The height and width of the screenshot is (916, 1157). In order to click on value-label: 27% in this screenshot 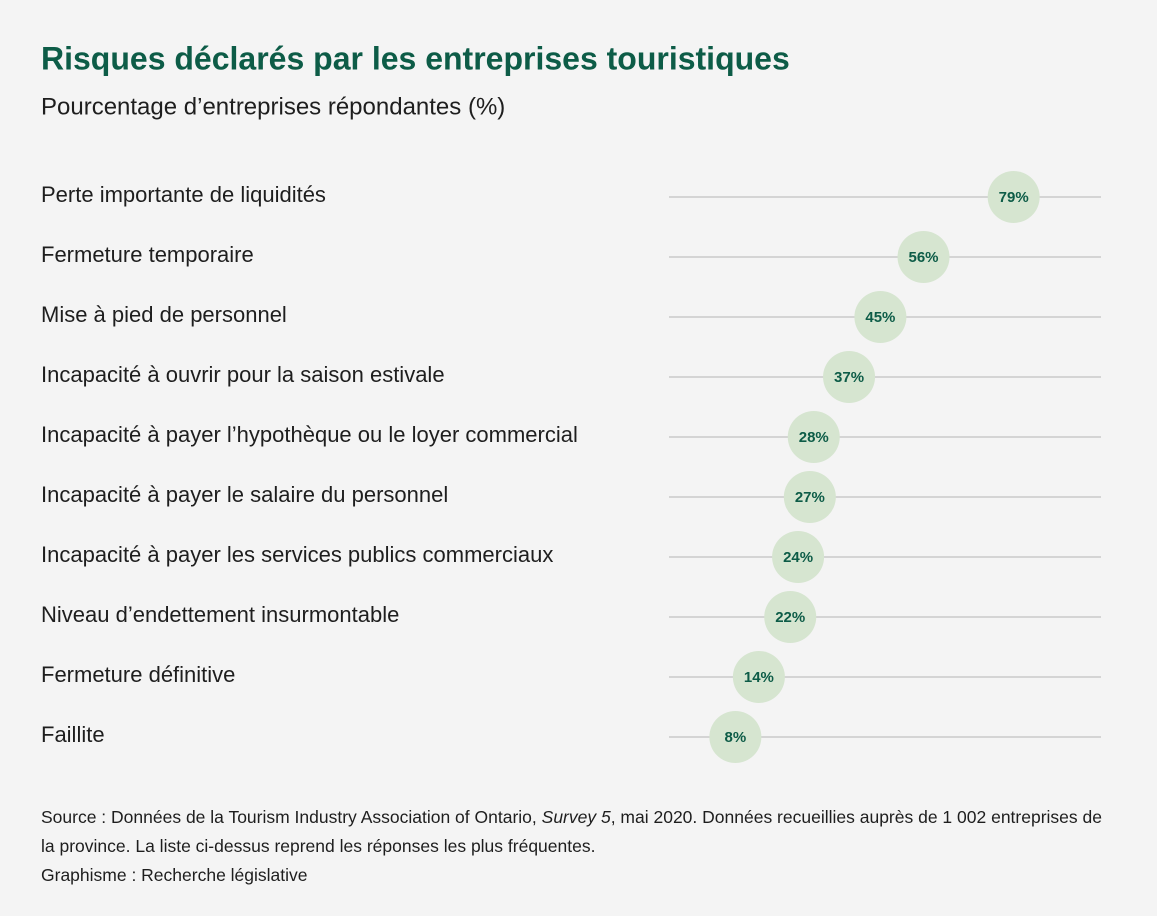, I will do `click(810, 497)`.